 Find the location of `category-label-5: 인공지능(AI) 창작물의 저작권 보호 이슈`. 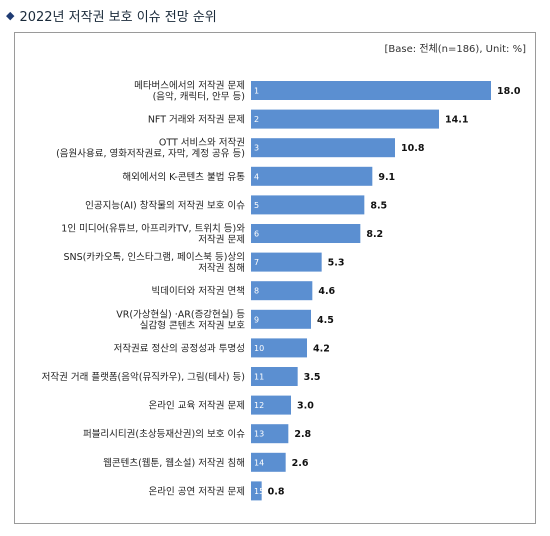

category-label-5: 인공지능(AI) 창작물의 저작권 보호 이슈 is located at coordinates (165, 205).